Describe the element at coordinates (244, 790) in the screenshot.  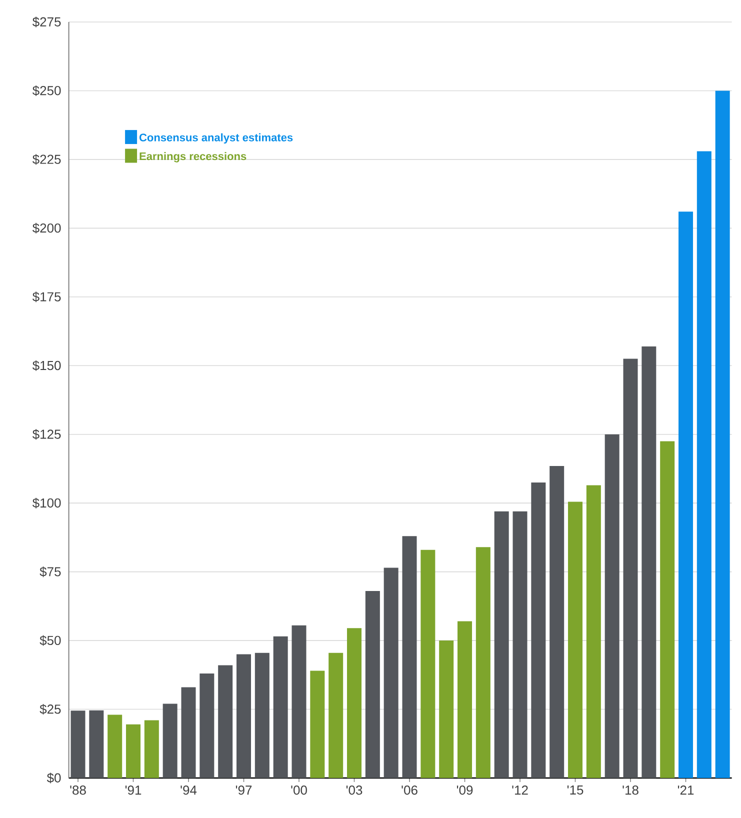
I see `x-tick-label: '97` at that location.